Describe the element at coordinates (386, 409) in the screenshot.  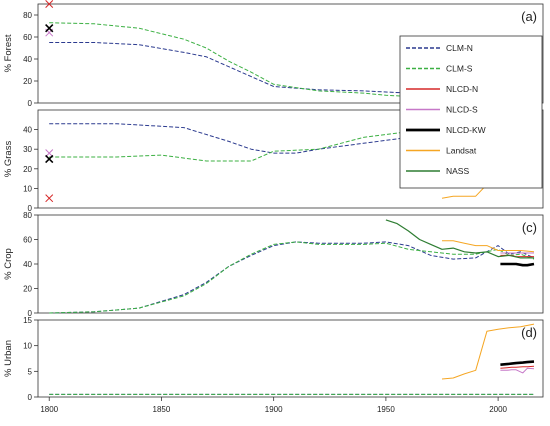
I see `x-tick-label: 1950` at that location.